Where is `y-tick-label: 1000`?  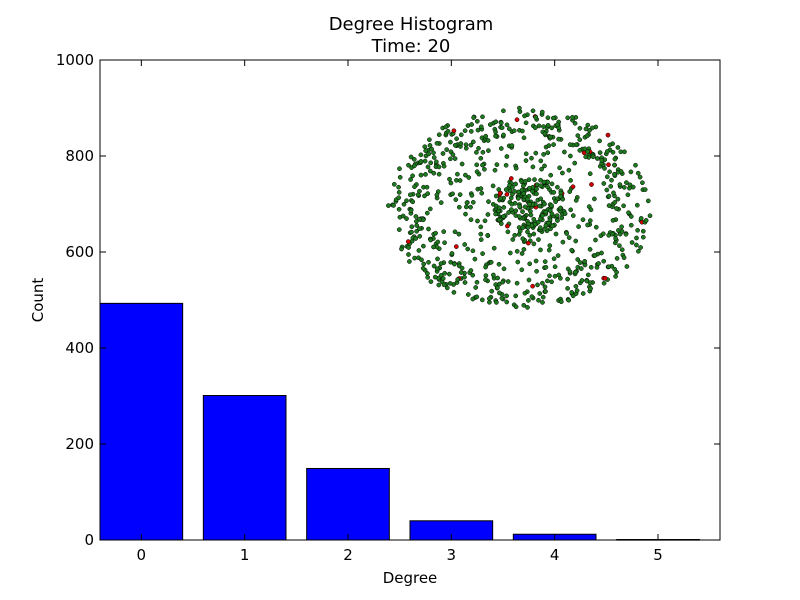 y-tick-label: 1000 is located at coordinates (75, 60).